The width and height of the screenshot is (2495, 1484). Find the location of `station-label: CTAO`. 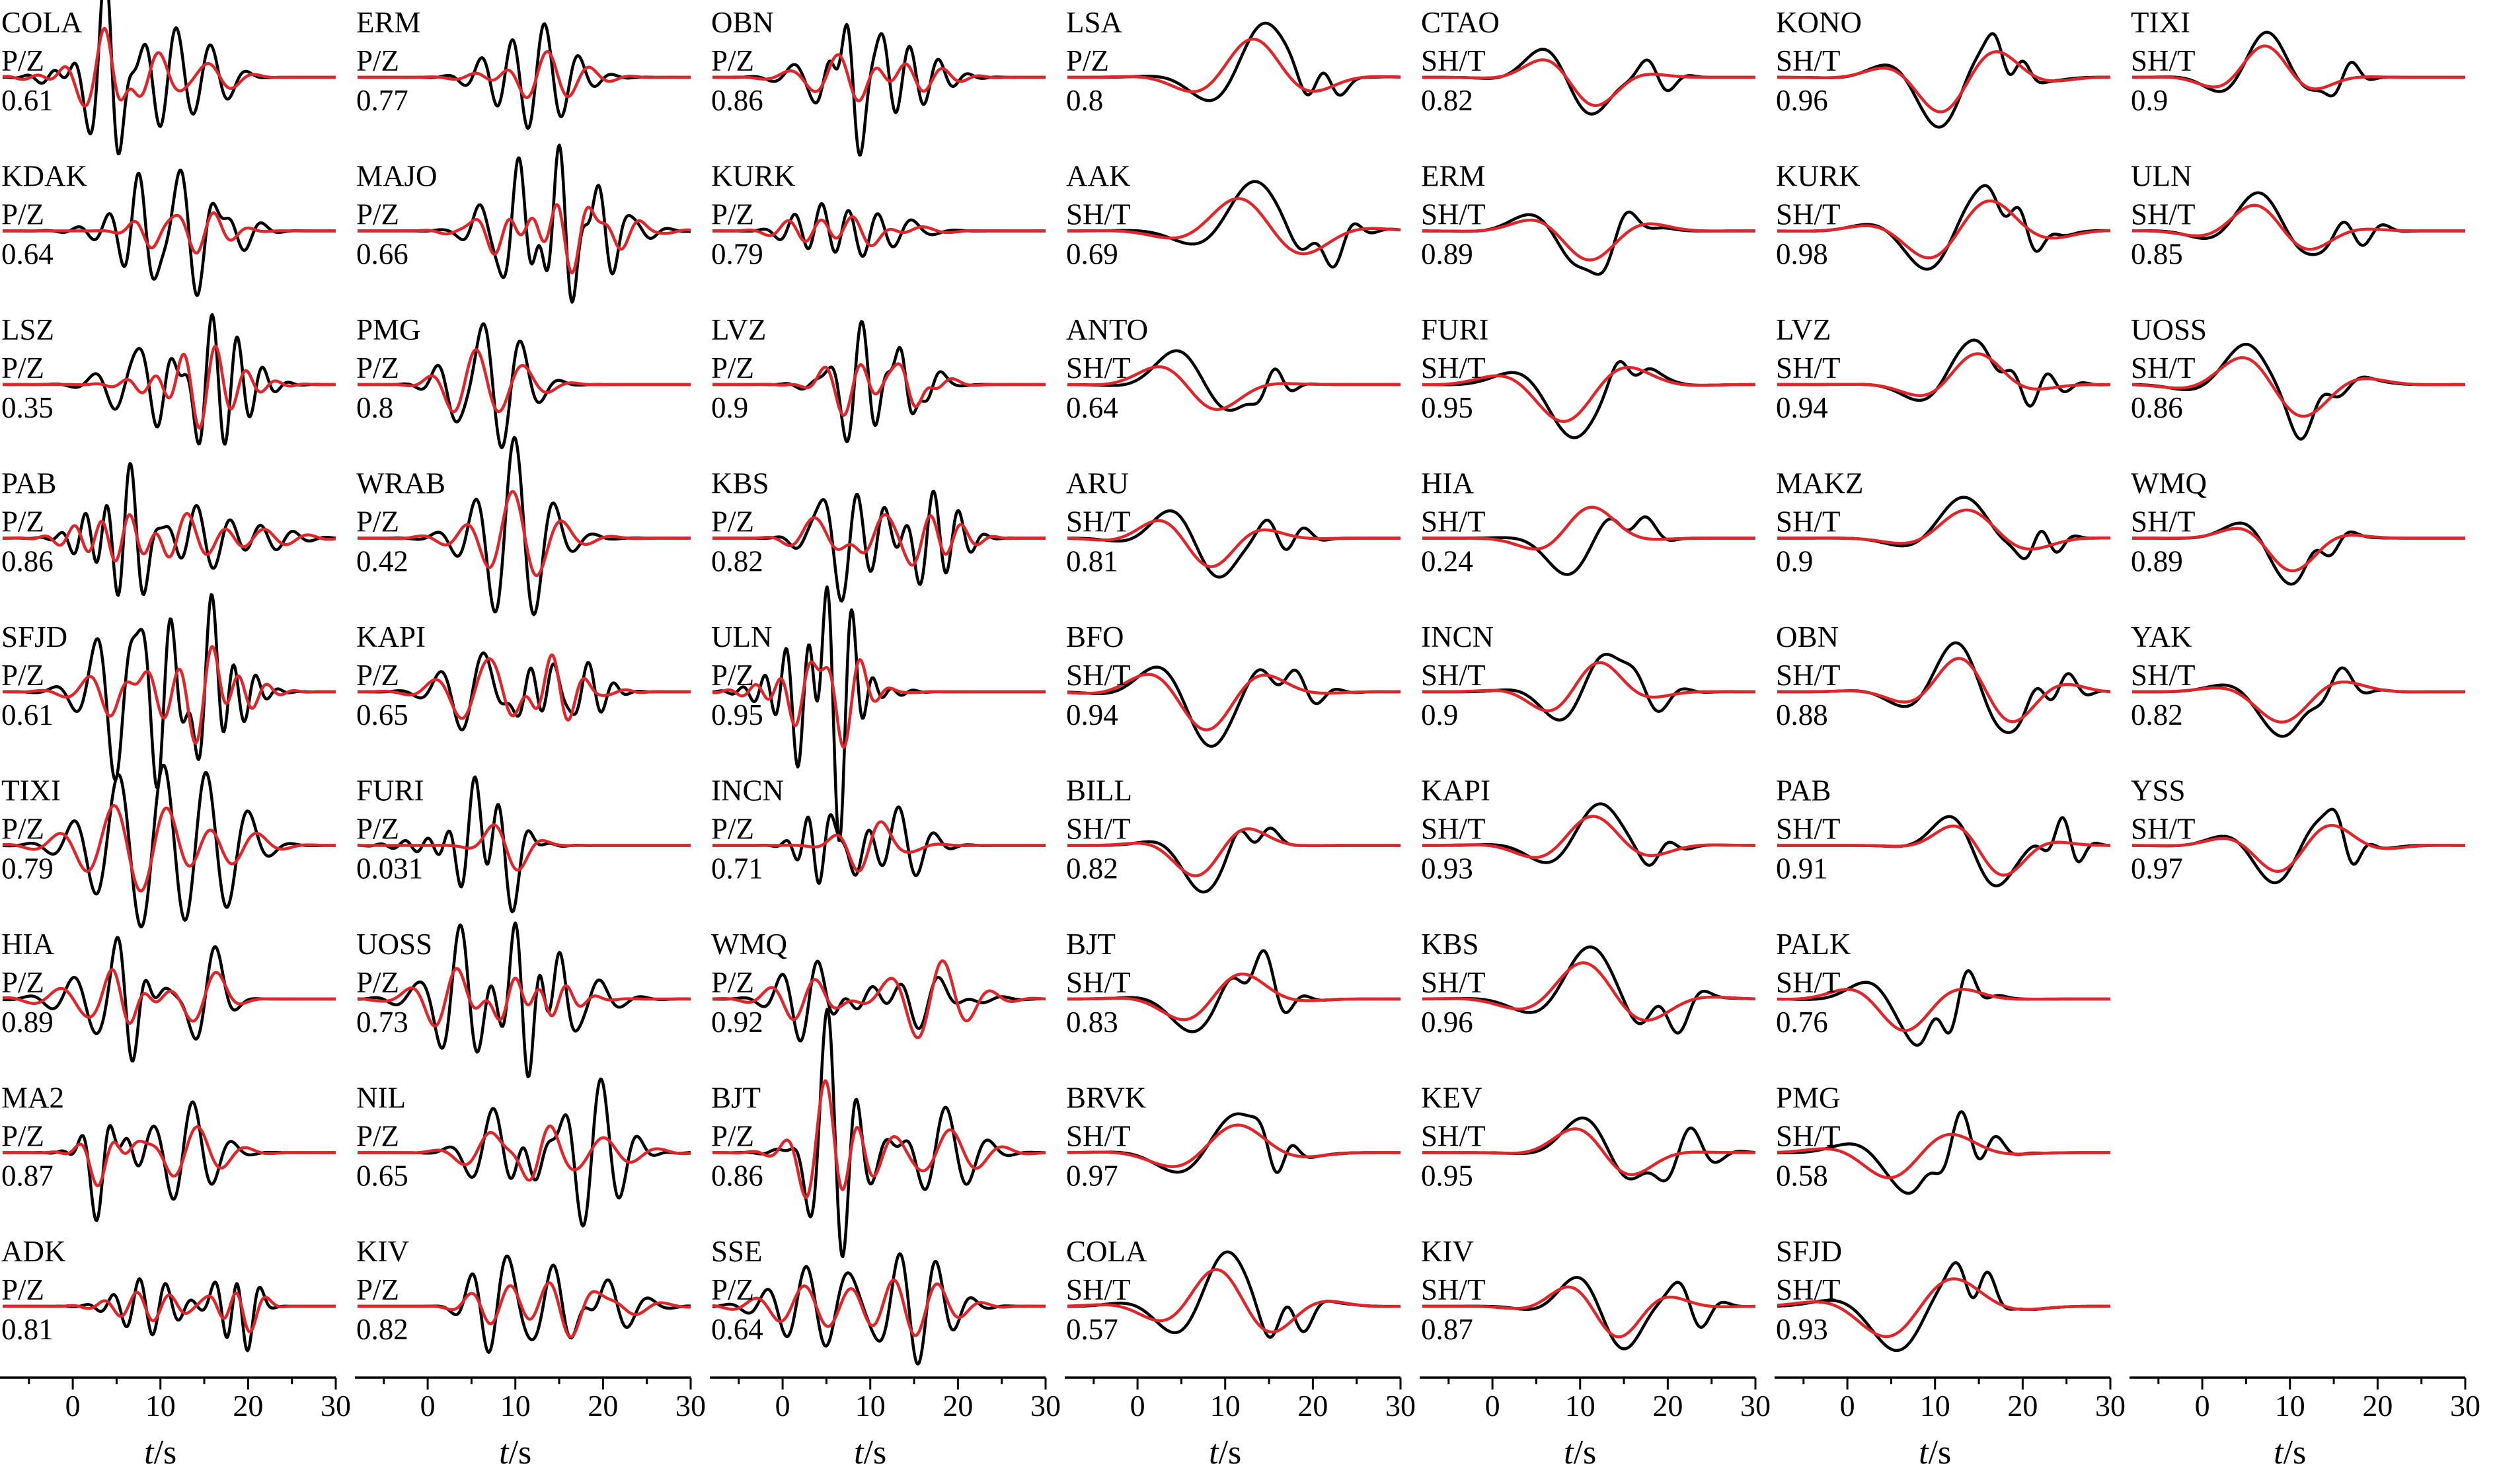

station-label: CTAO is located at coordinates (1460, 23).